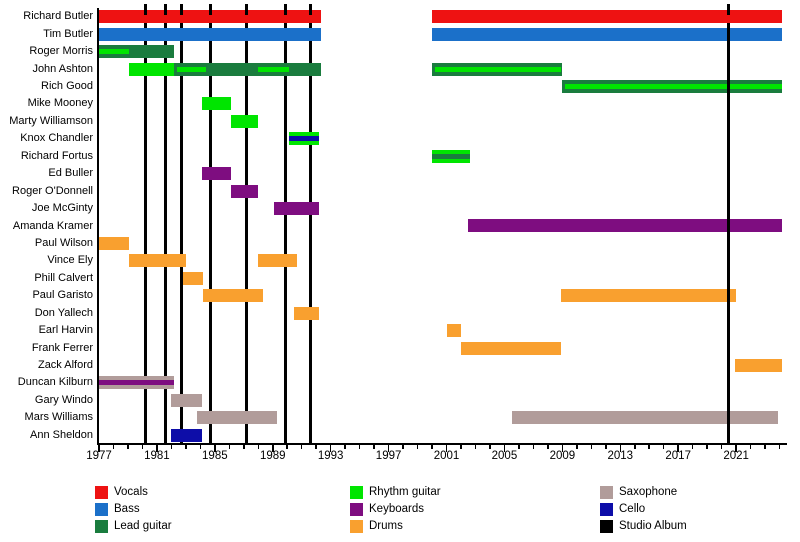  I want to click on x-axis-tick-label: 2013, so click(620, 456).